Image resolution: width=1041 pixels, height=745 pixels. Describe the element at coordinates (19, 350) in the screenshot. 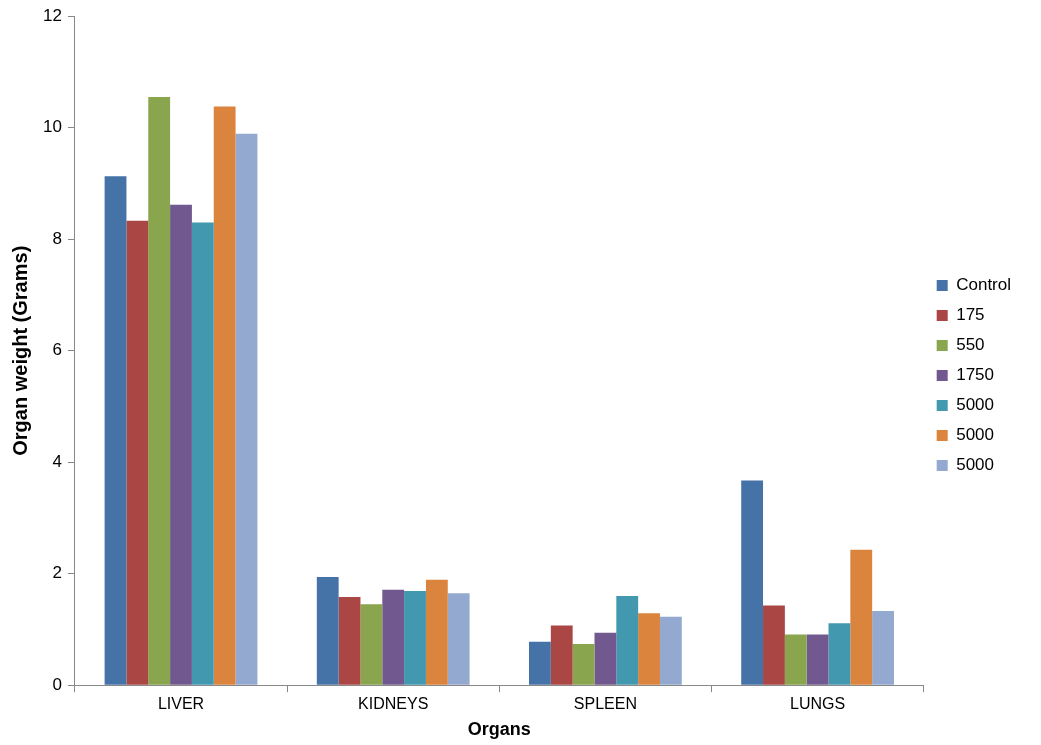

I see `y-axis-title: Organ weight (Grams)` at that location.